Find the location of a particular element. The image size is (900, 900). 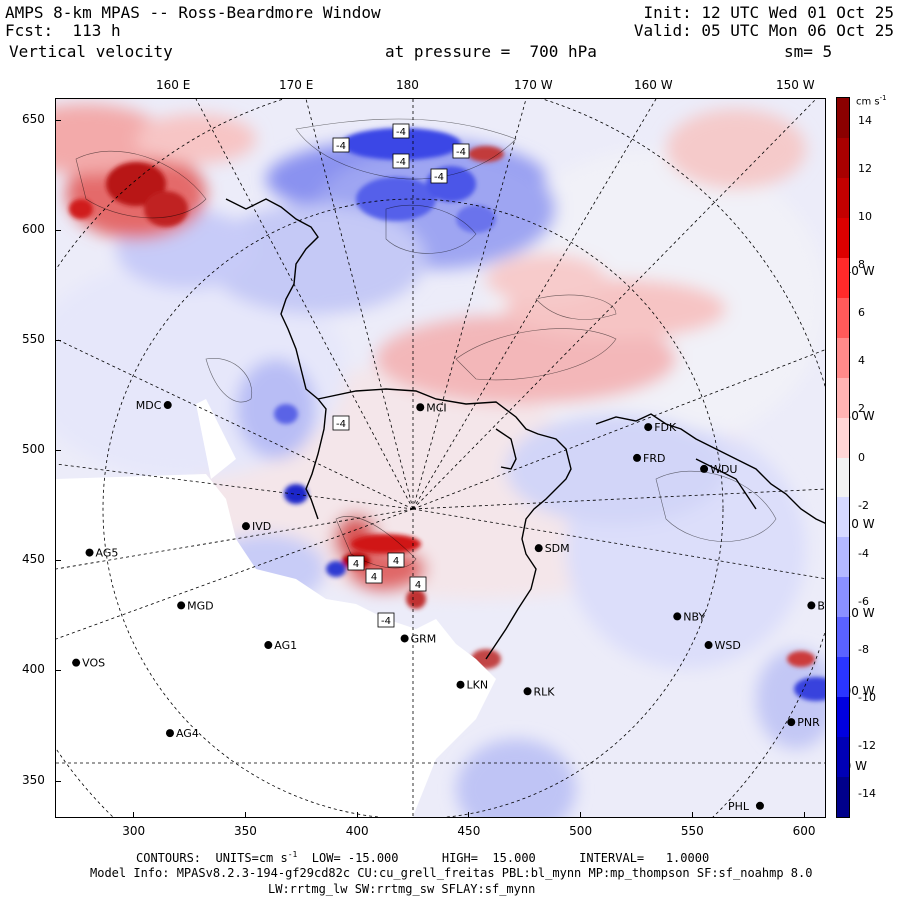

x-tick-label: 600 is located at coordinates (804, 831).